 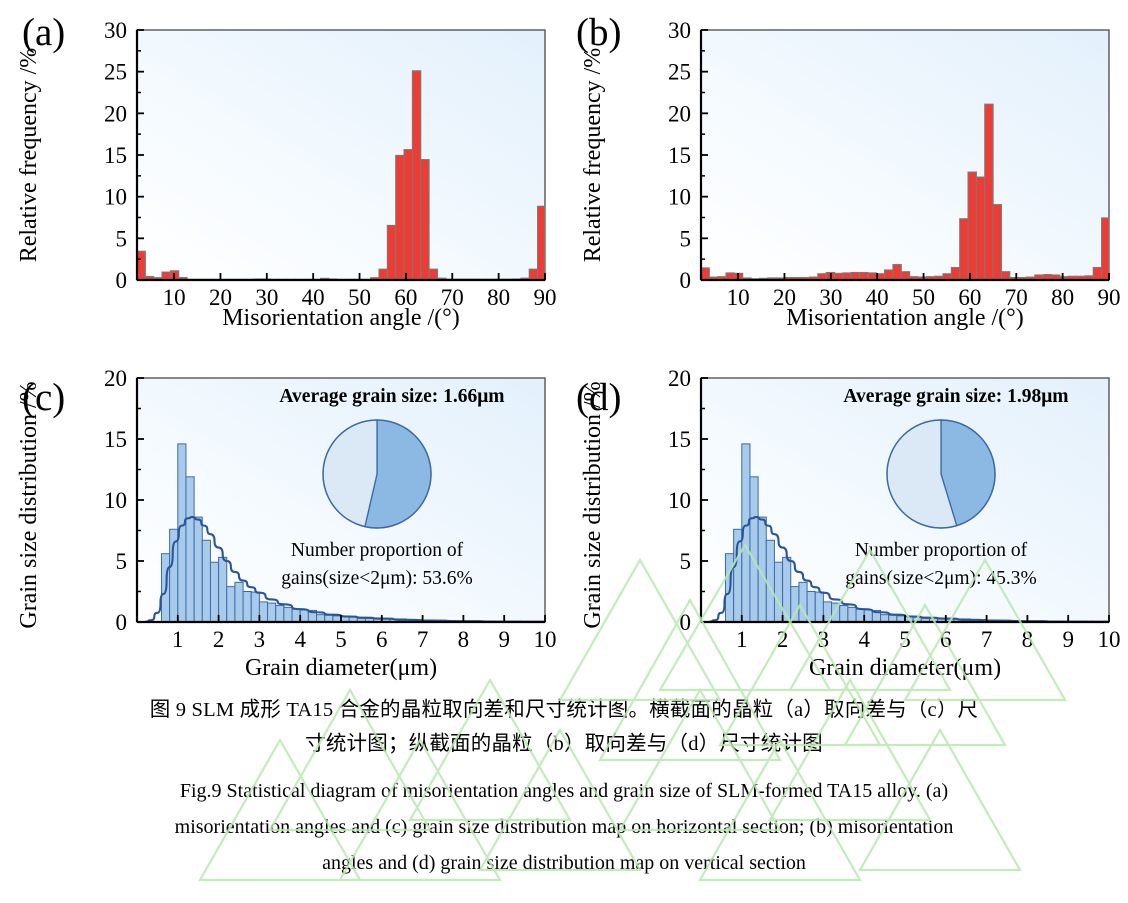 What do you see at coordinates (1028, 639) in the screenshot?
I see `x-tick-label: 8` at bounding box center [1028, 639].